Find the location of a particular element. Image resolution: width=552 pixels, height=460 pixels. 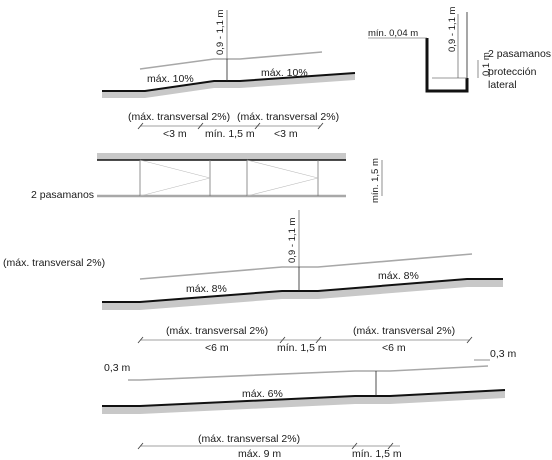

ramp-6-slope: máx. 6% is located at coordinates (262, 394).